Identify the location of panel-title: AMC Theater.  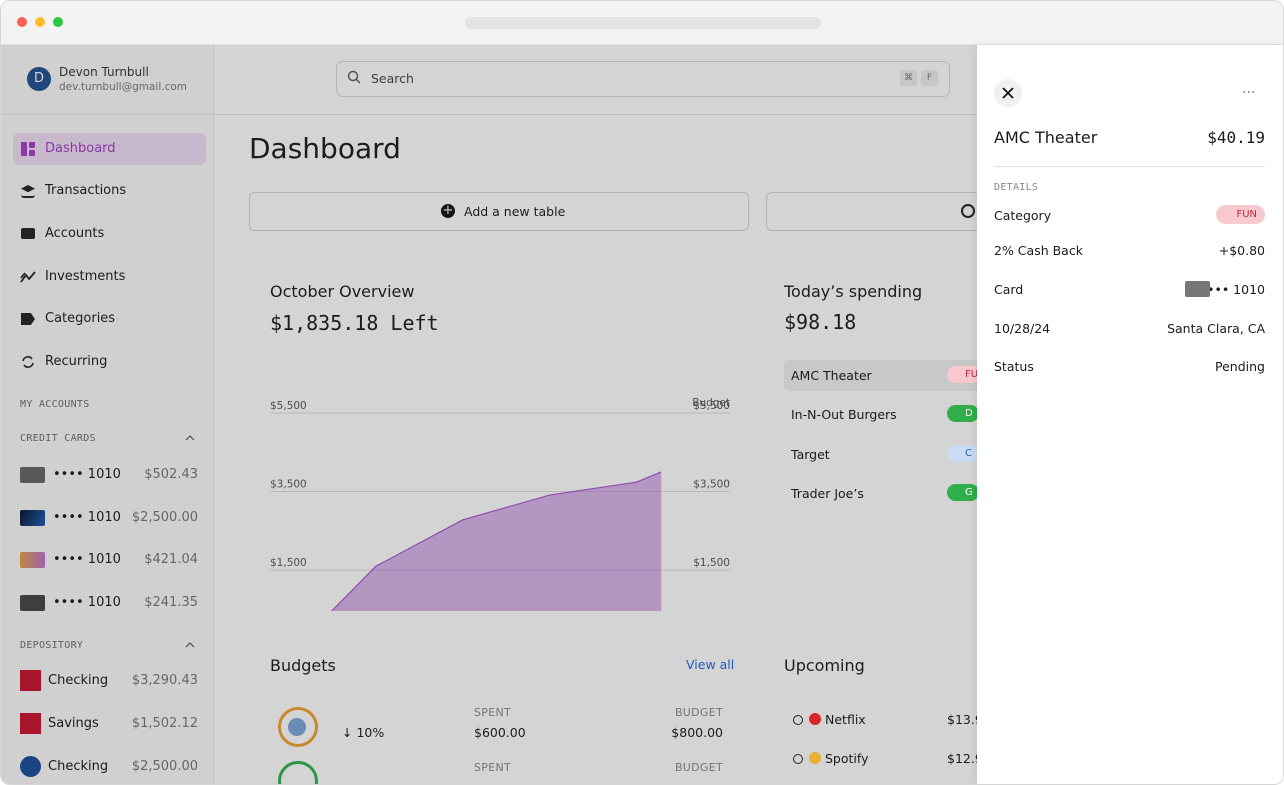
(1046, 137).